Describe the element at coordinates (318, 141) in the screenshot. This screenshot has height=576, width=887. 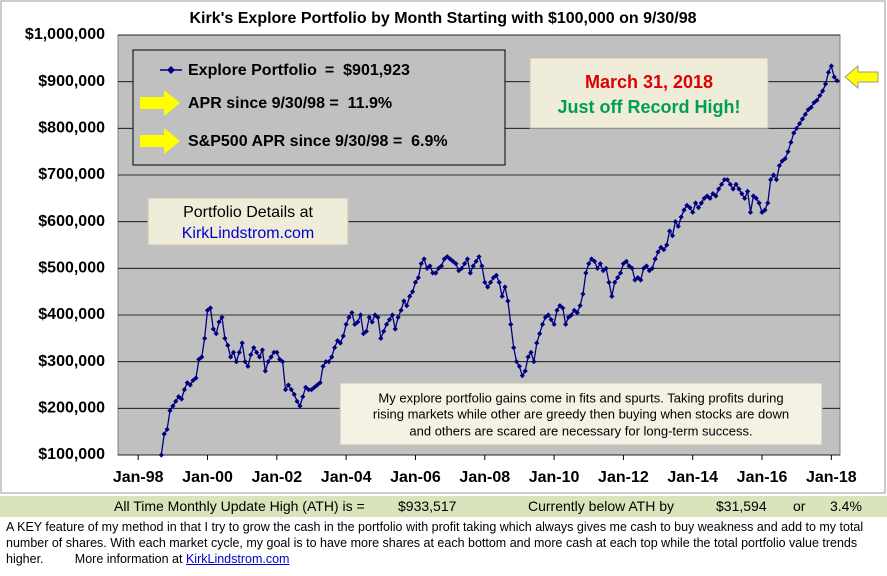
I see `sp-text: S&P500 APR since 9/30/98 = 6.9%` at that location.